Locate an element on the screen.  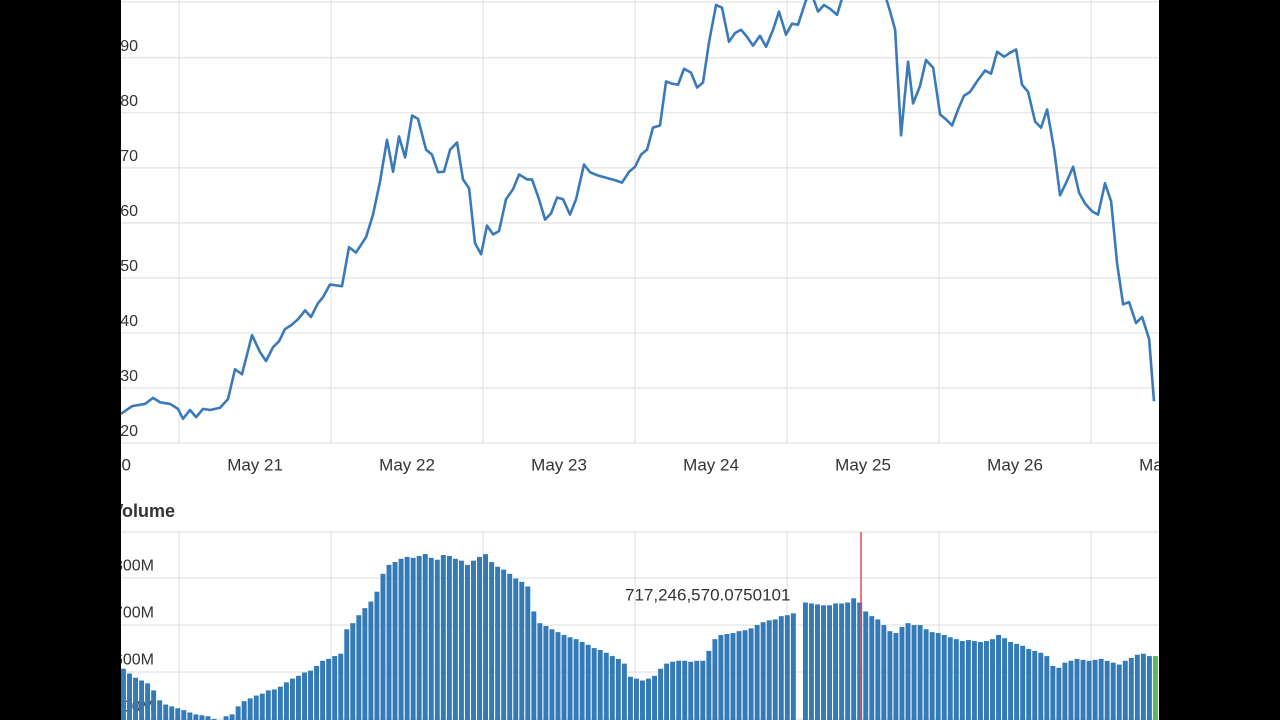
x-tick-label: May 26 is located at coordinates (1015, 464).